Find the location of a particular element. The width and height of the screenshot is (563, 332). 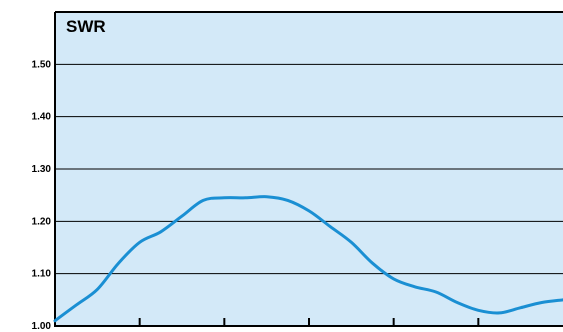

y-tick-label: 1.30 is located at coordinates (42, 169).